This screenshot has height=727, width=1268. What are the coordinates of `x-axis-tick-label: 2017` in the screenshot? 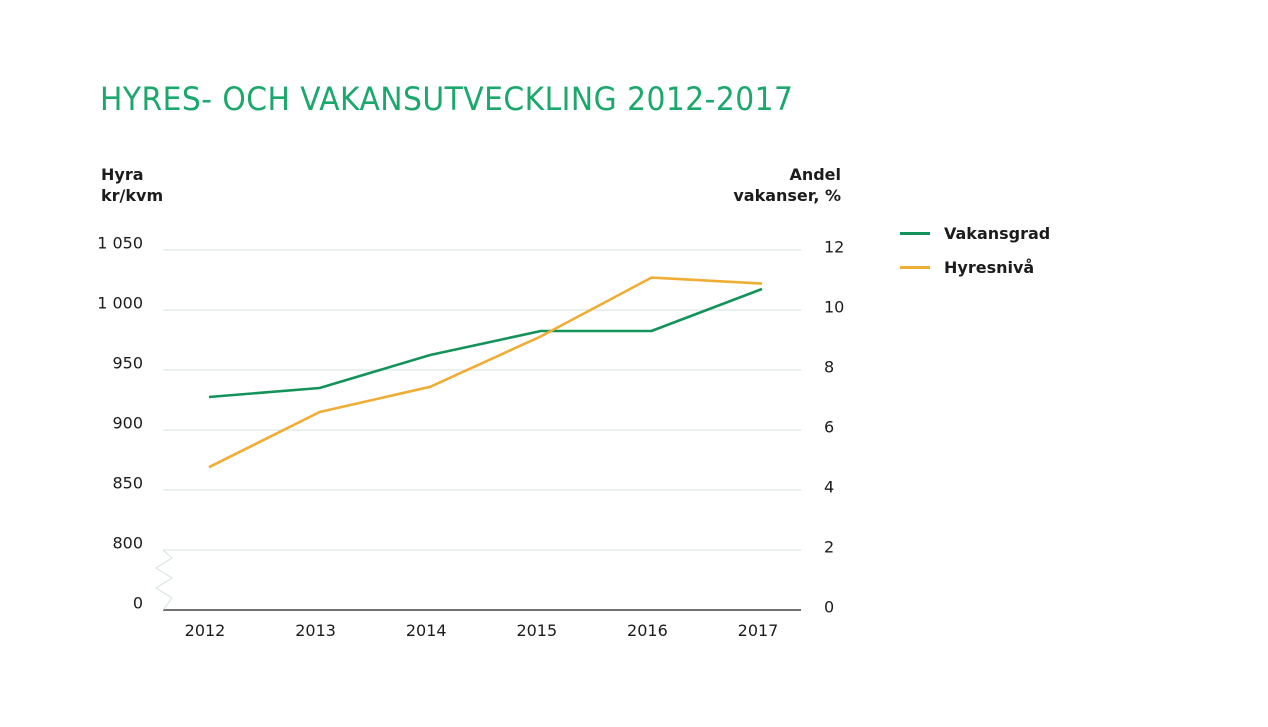 It's located at (758, 630).